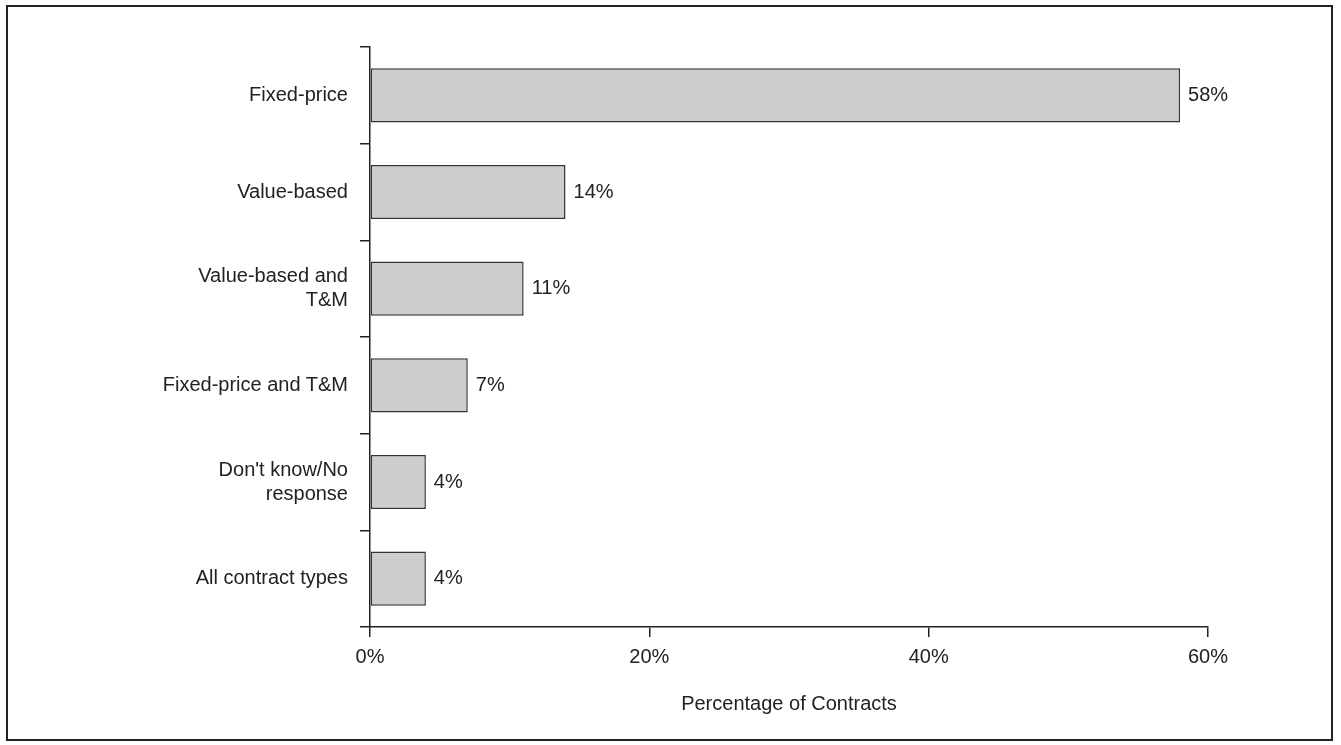  Describe the element at coordinates (1208, 93) in the screenshot. I see `data-label: 58%` at that location.